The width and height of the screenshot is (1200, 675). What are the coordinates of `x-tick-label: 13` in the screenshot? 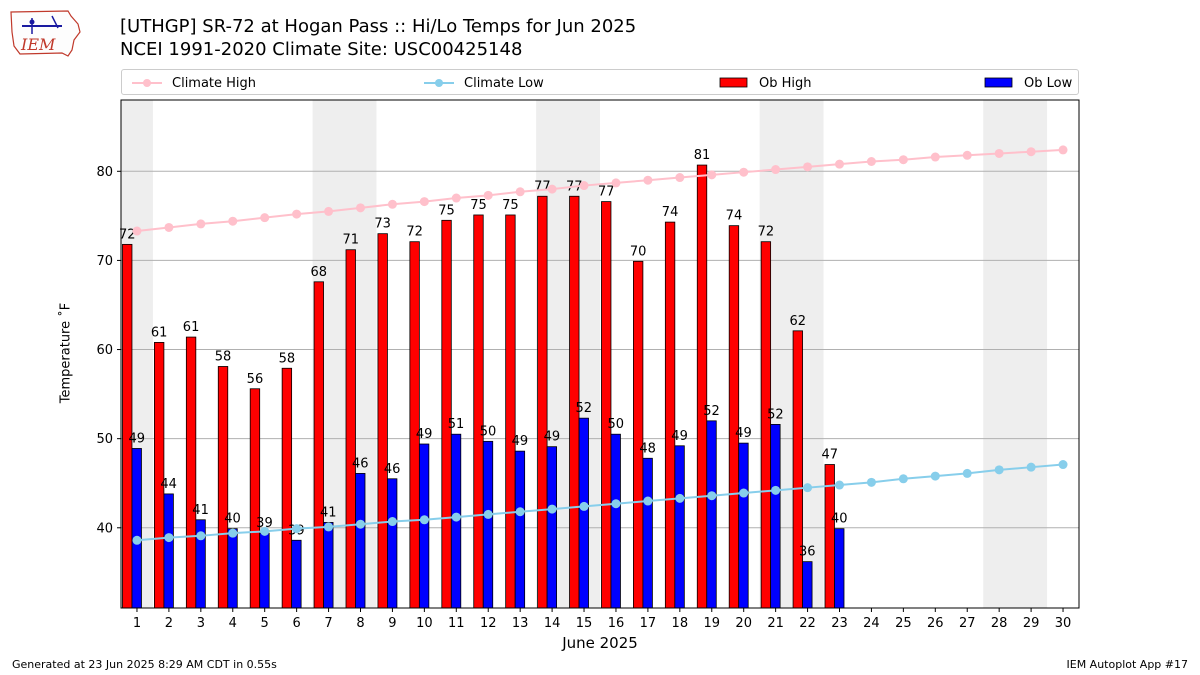 It's located at (520, 623).